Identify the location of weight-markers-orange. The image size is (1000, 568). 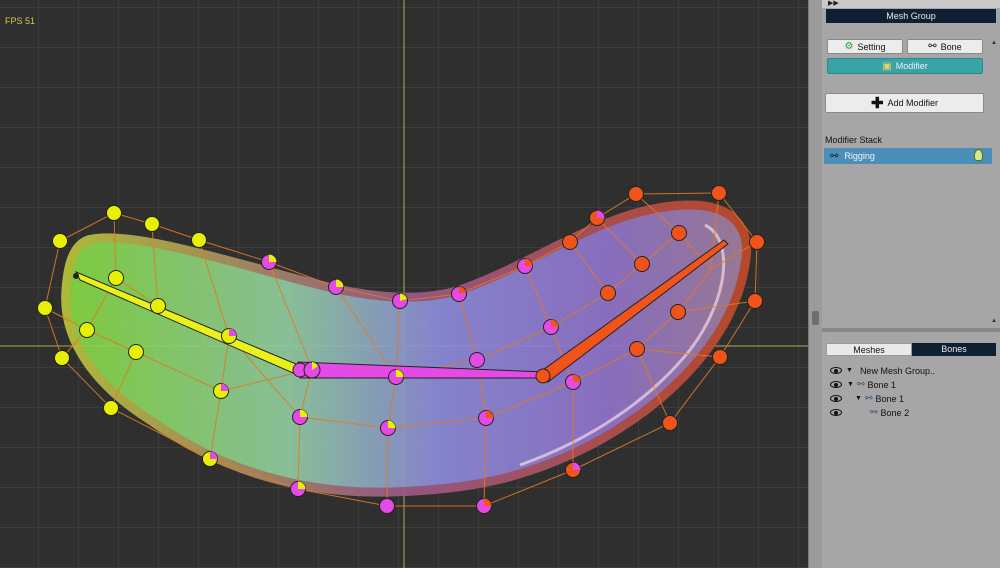
(520, 382).